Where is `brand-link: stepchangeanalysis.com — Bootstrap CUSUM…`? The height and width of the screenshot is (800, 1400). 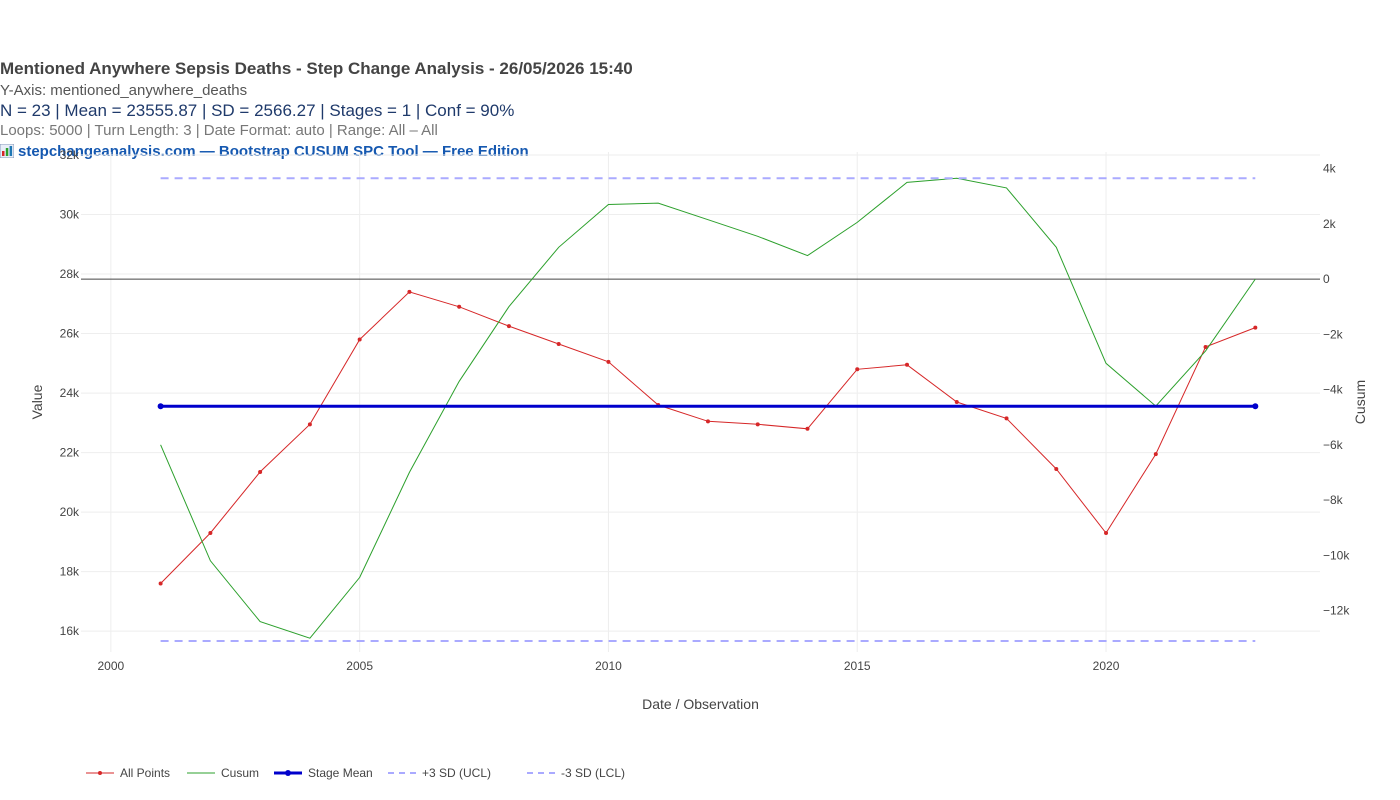 brand-link: stepchangeanalysis.com — Bootstrap CUSUM… is located at coordinates (273, 151).